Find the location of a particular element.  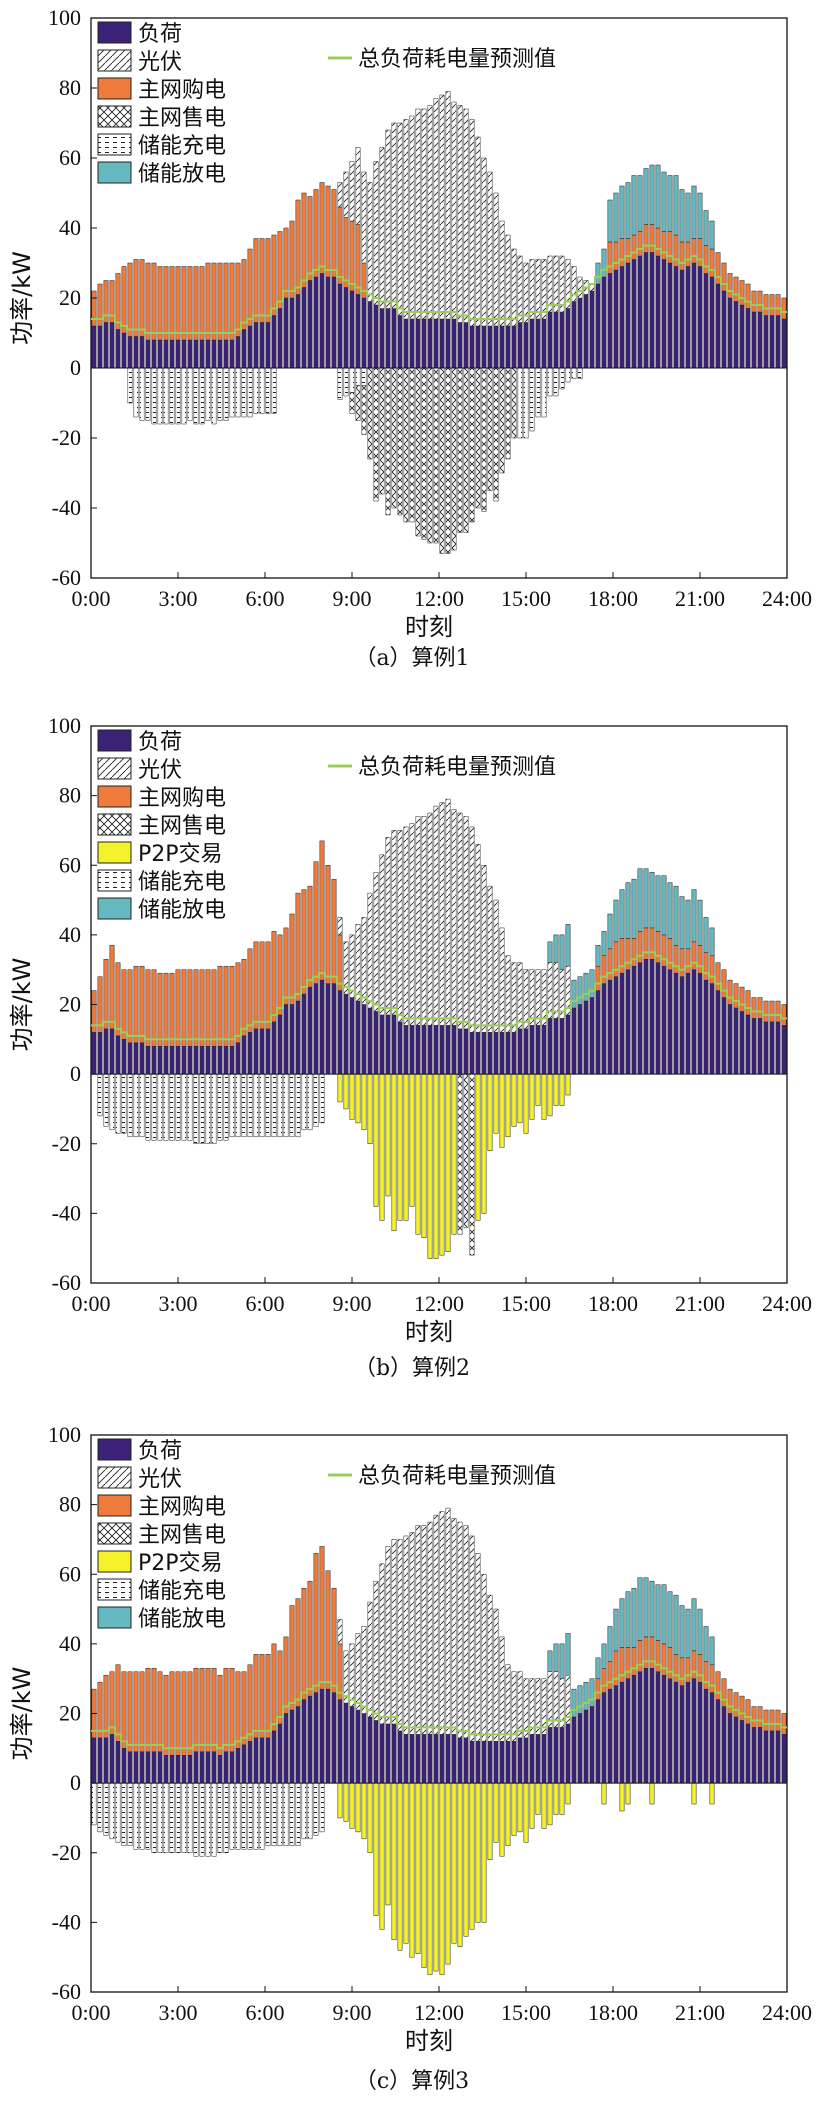

legend-swatch-sell is located at coordinates (114, 824).